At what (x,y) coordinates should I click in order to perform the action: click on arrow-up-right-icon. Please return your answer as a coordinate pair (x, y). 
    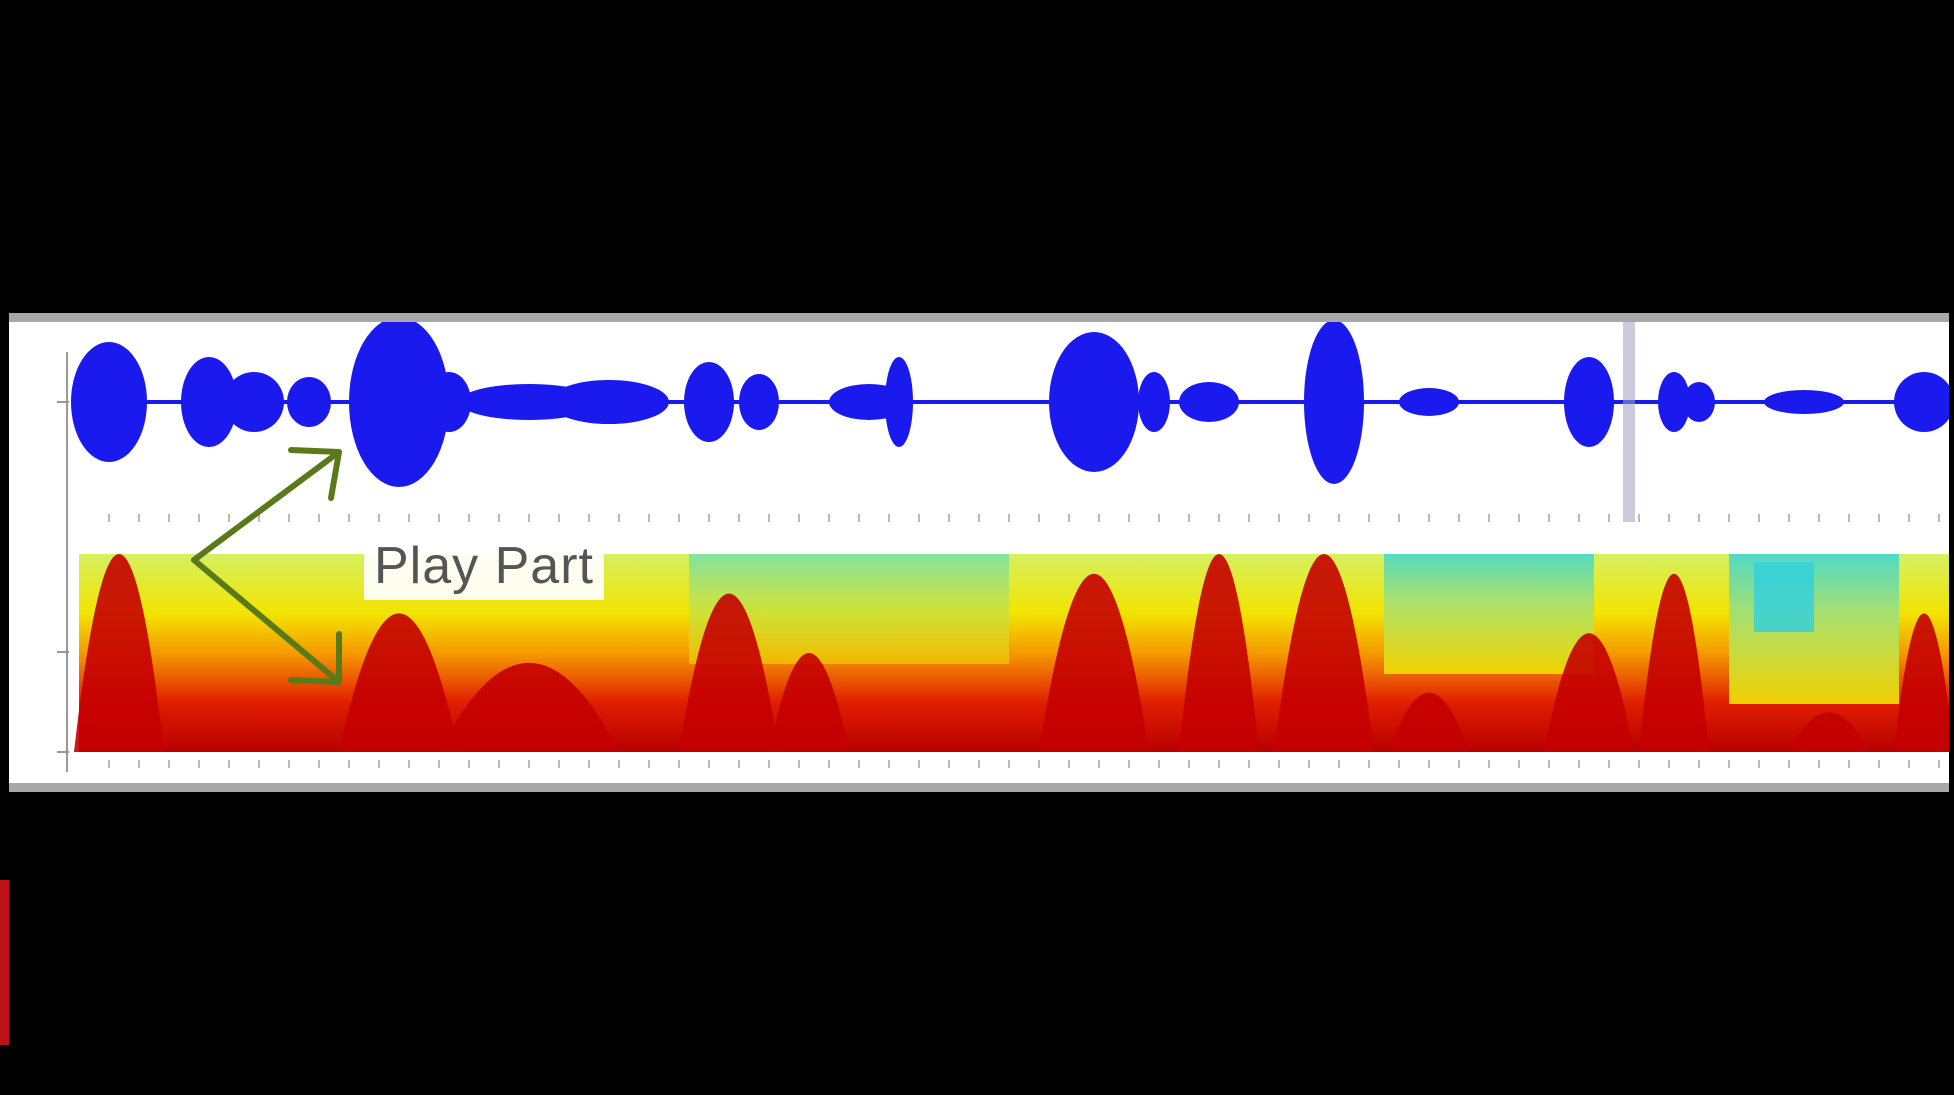
    Looking at the image, I should click on (266, 505).